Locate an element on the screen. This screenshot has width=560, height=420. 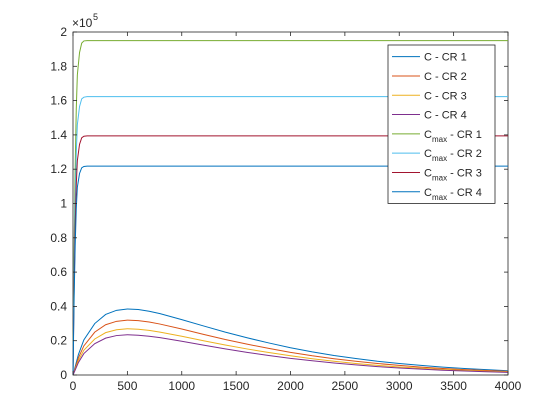
y-tick-label: 0 is located at coordinates (63, 375).